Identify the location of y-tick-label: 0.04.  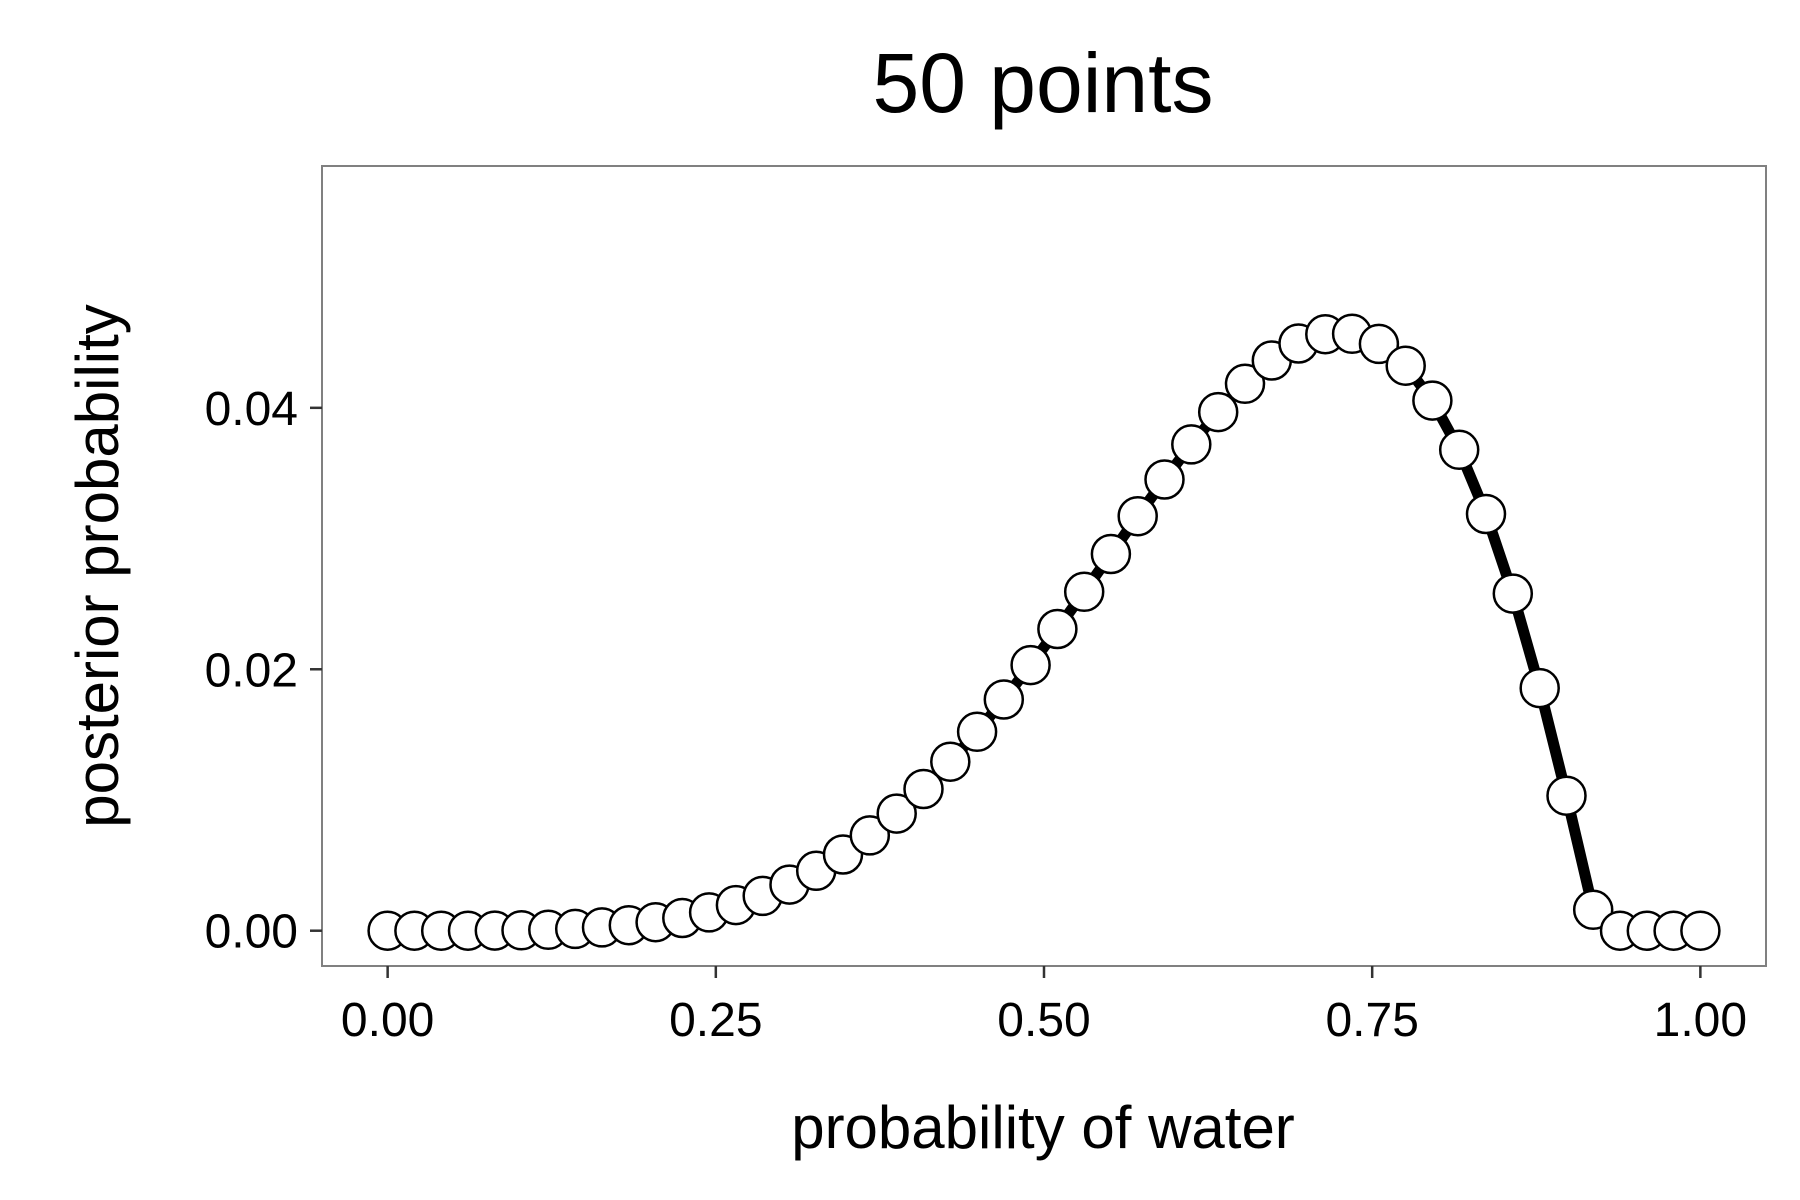
(251, 409).